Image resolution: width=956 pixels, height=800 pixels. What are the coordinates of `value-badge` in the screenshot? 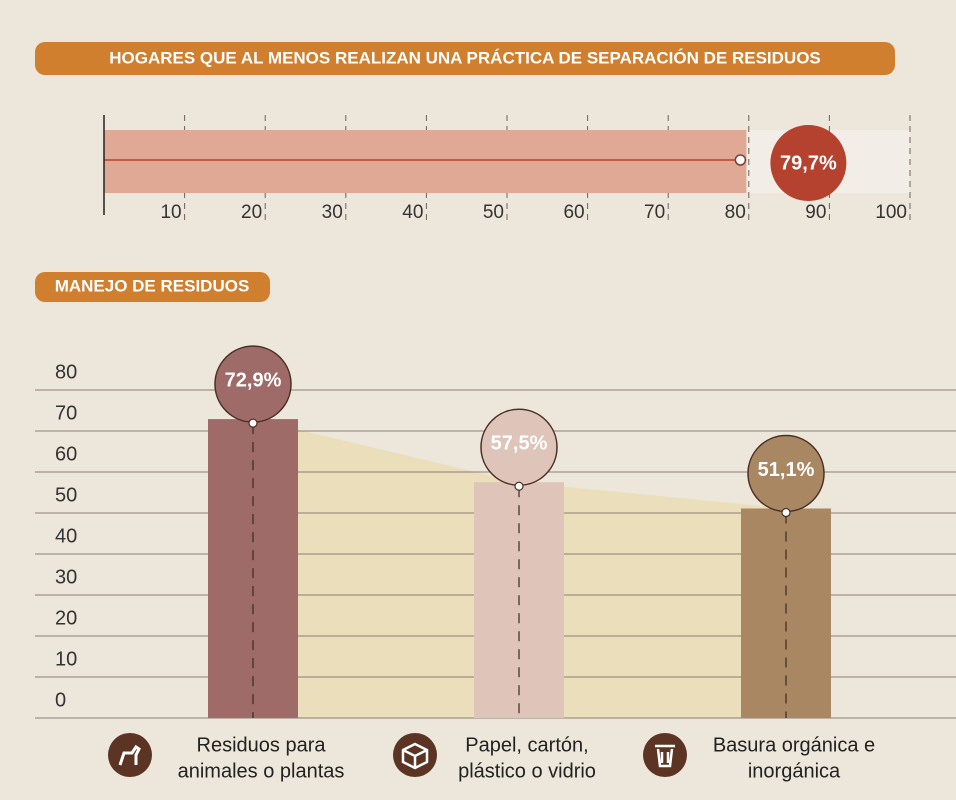 It's located at (808, 163).